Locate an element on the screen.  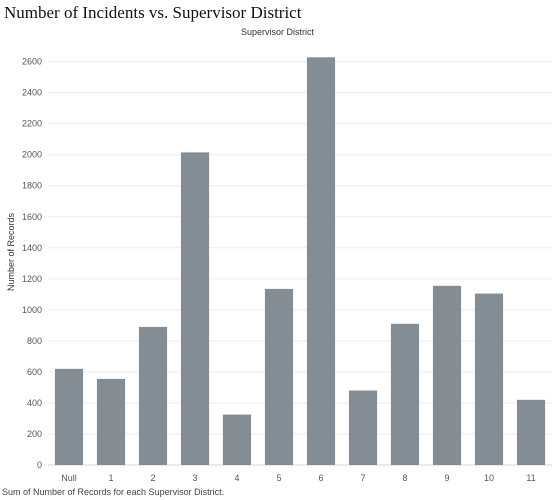
y-tick-label: 2000 is located at coordinates (32, 155).